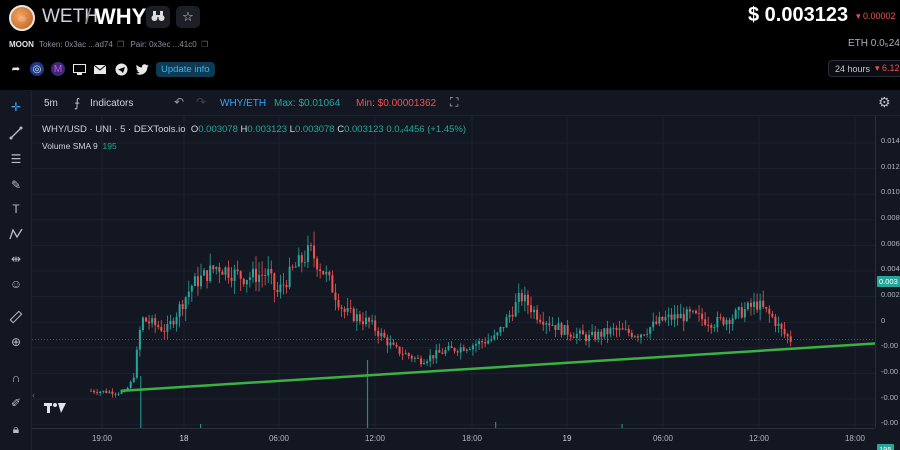  I want to click on indicators-button: Indicators, so click(112, 103).